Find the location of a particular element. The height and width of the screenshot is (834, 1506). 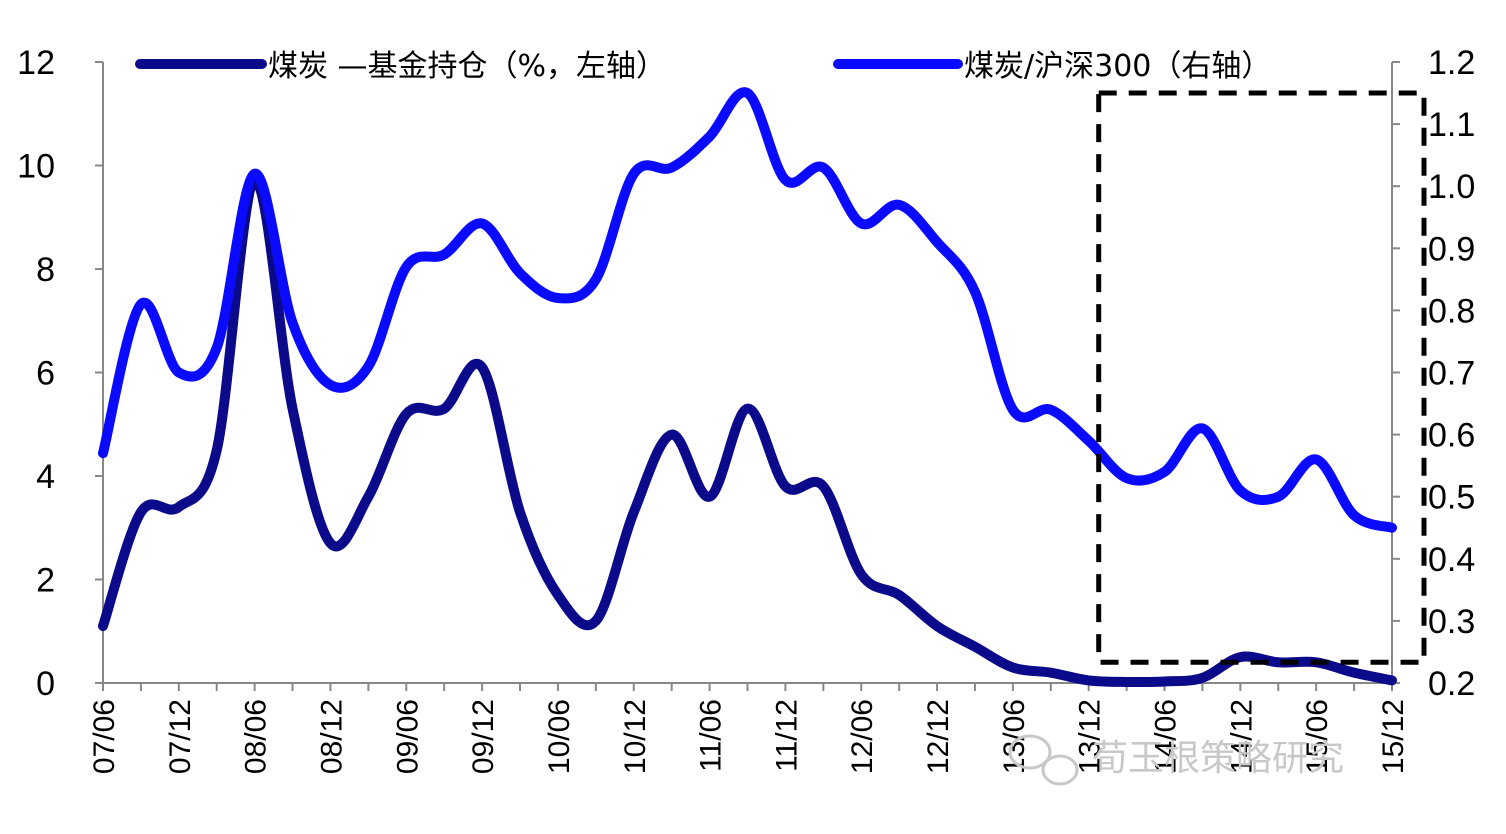

x-tick-label: 14/06 is located at coordinates (1166, 736).